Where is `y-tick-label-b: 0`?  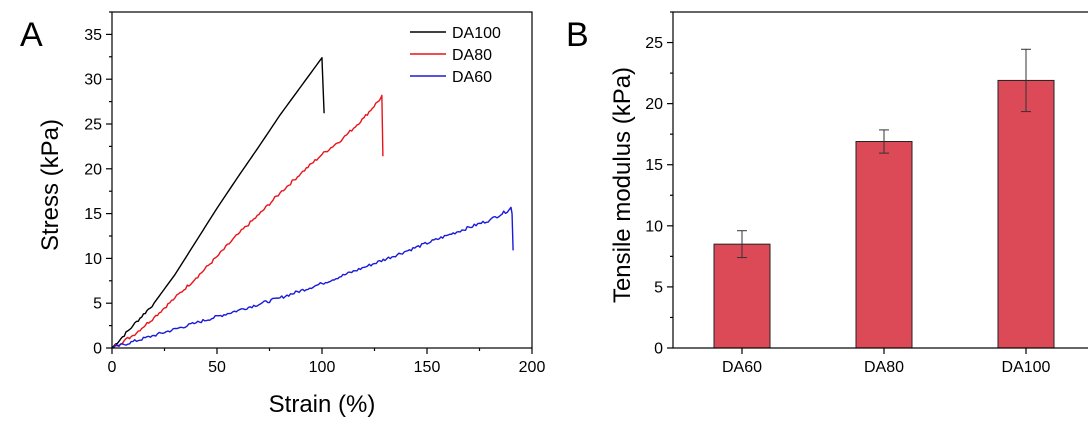
y-tick-label-b: 0 is located at coordinates (658, 349).